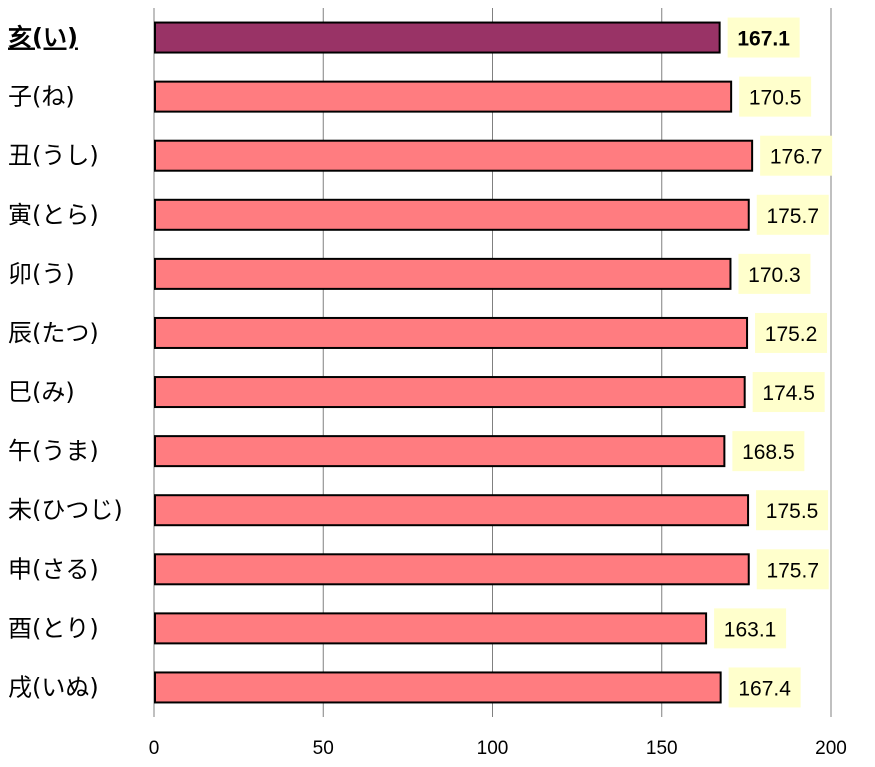 Image resolution: width=875 pixels, height=767 pixels. Describe the element at coordinates (41, 97) in the screenshot. I see `category-label: 子(ね)` at that location.